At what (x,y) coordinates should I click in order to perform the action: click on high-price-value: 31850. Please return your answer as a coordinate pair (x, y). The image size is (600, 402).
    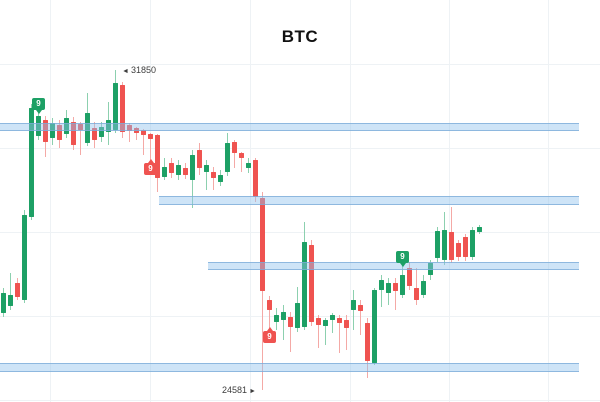
    Looking at the image, I should click on (143, 70).